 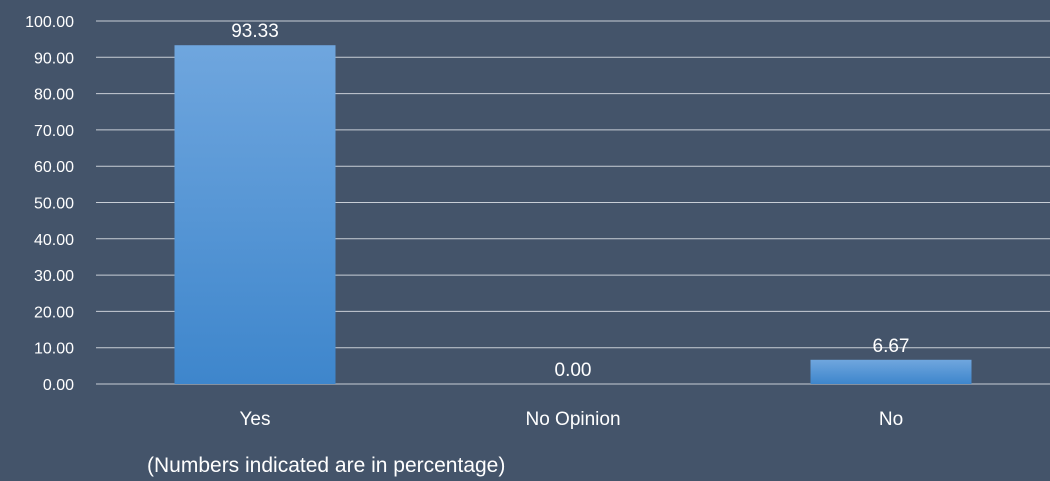 I want to click on y-tick-label: 30.00, so click(x=54, y=276).